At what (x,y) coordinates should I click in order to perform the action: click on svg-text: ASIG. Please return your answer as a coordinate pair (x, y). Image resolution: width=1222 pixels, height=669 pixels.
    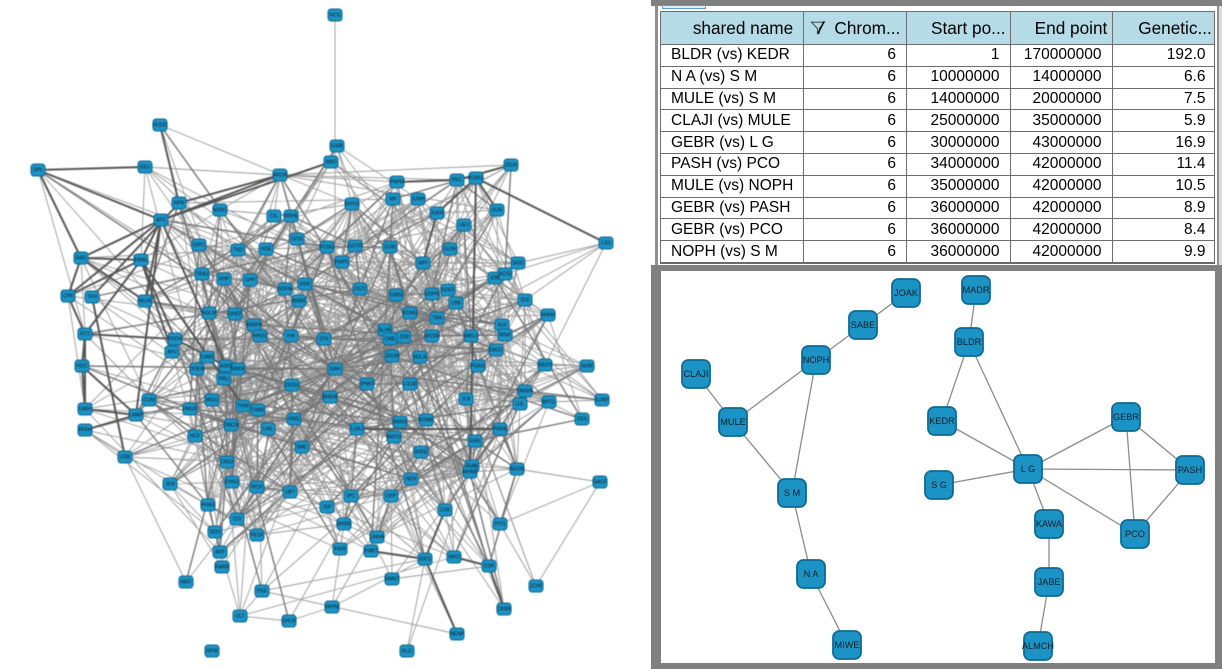
    Looking at the image, I should click on (226, 367).